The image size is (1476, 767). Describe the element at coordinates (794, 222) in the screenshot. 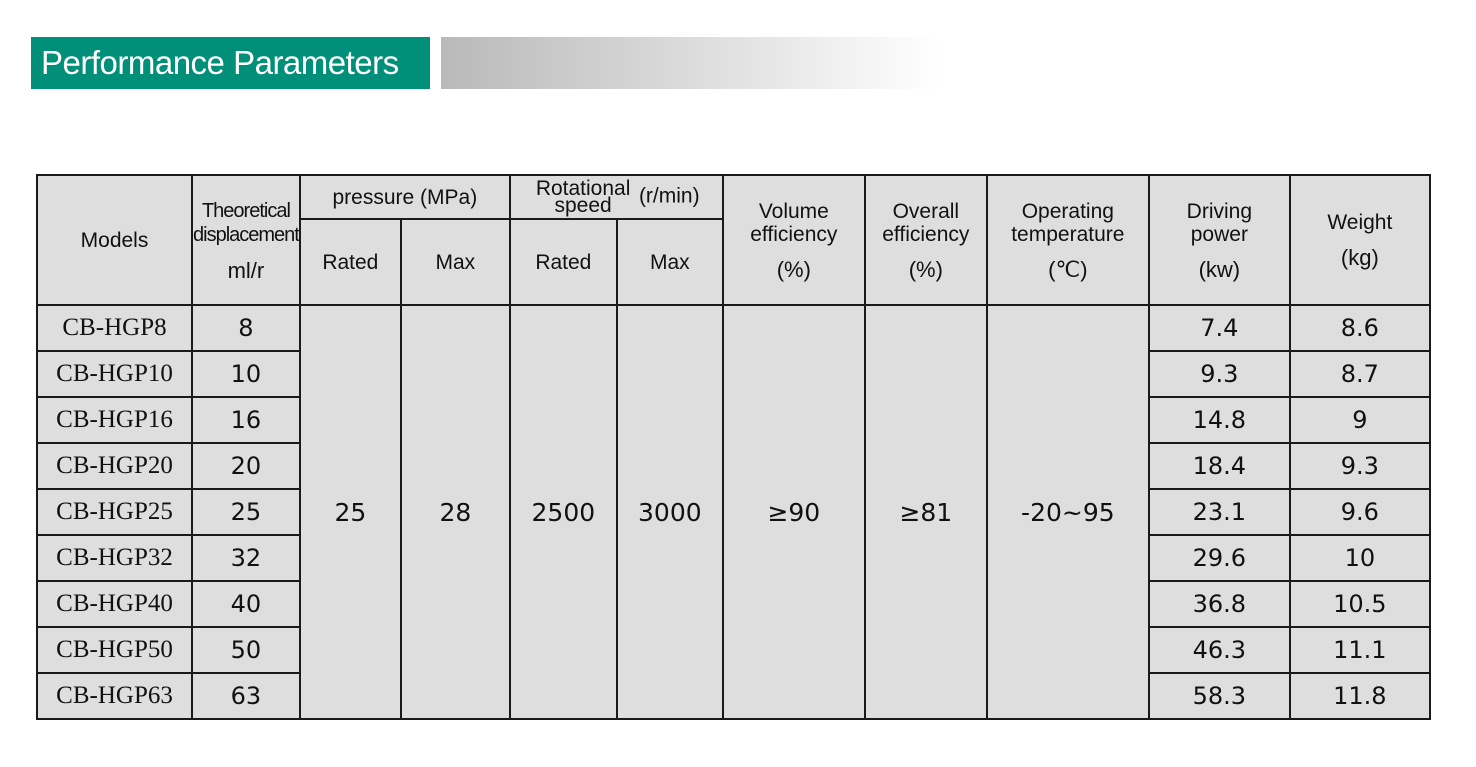

I see `header-volume-efficiency-label: Volume efficiency` at that location.